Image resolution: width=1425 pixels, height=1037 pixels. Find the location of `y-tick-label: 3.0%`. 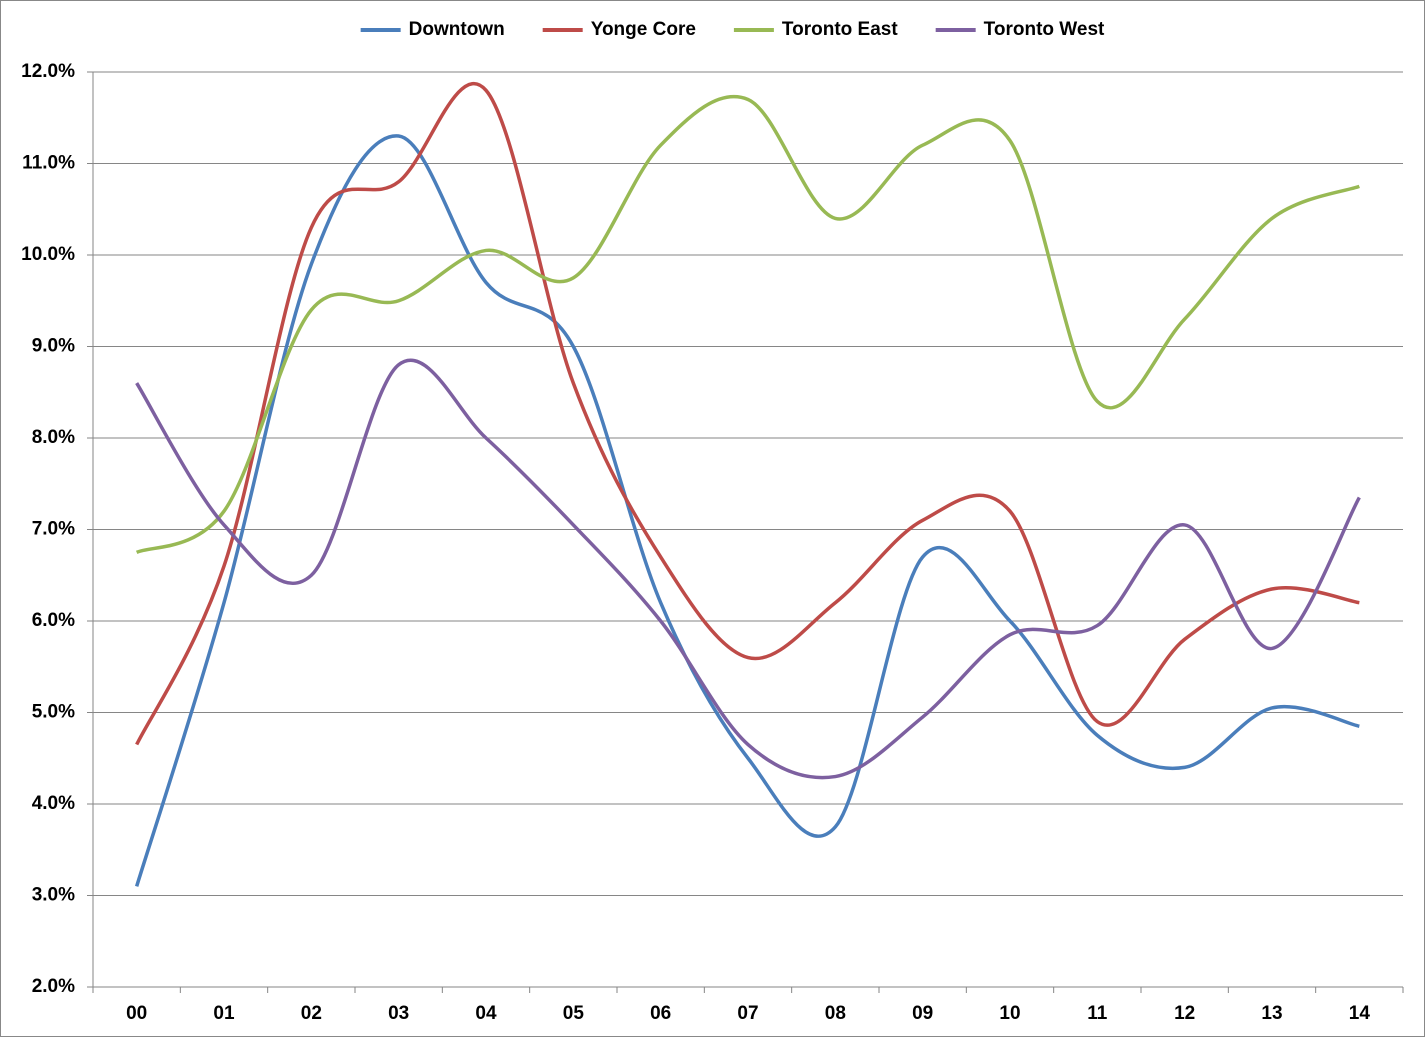

y-tick-label: 3.0% is located at coordinates (53, 895).